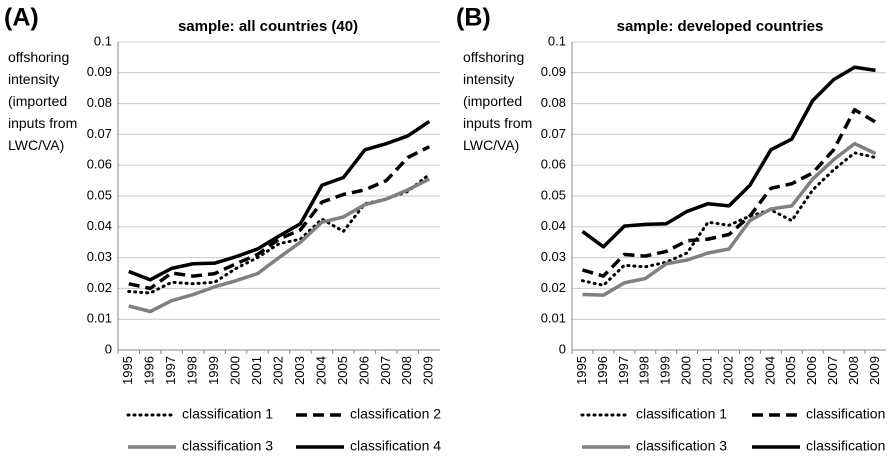 This screenshot has height=460, width=888. I want to click on chart-title: sample: developed countries, so click(720, 26).